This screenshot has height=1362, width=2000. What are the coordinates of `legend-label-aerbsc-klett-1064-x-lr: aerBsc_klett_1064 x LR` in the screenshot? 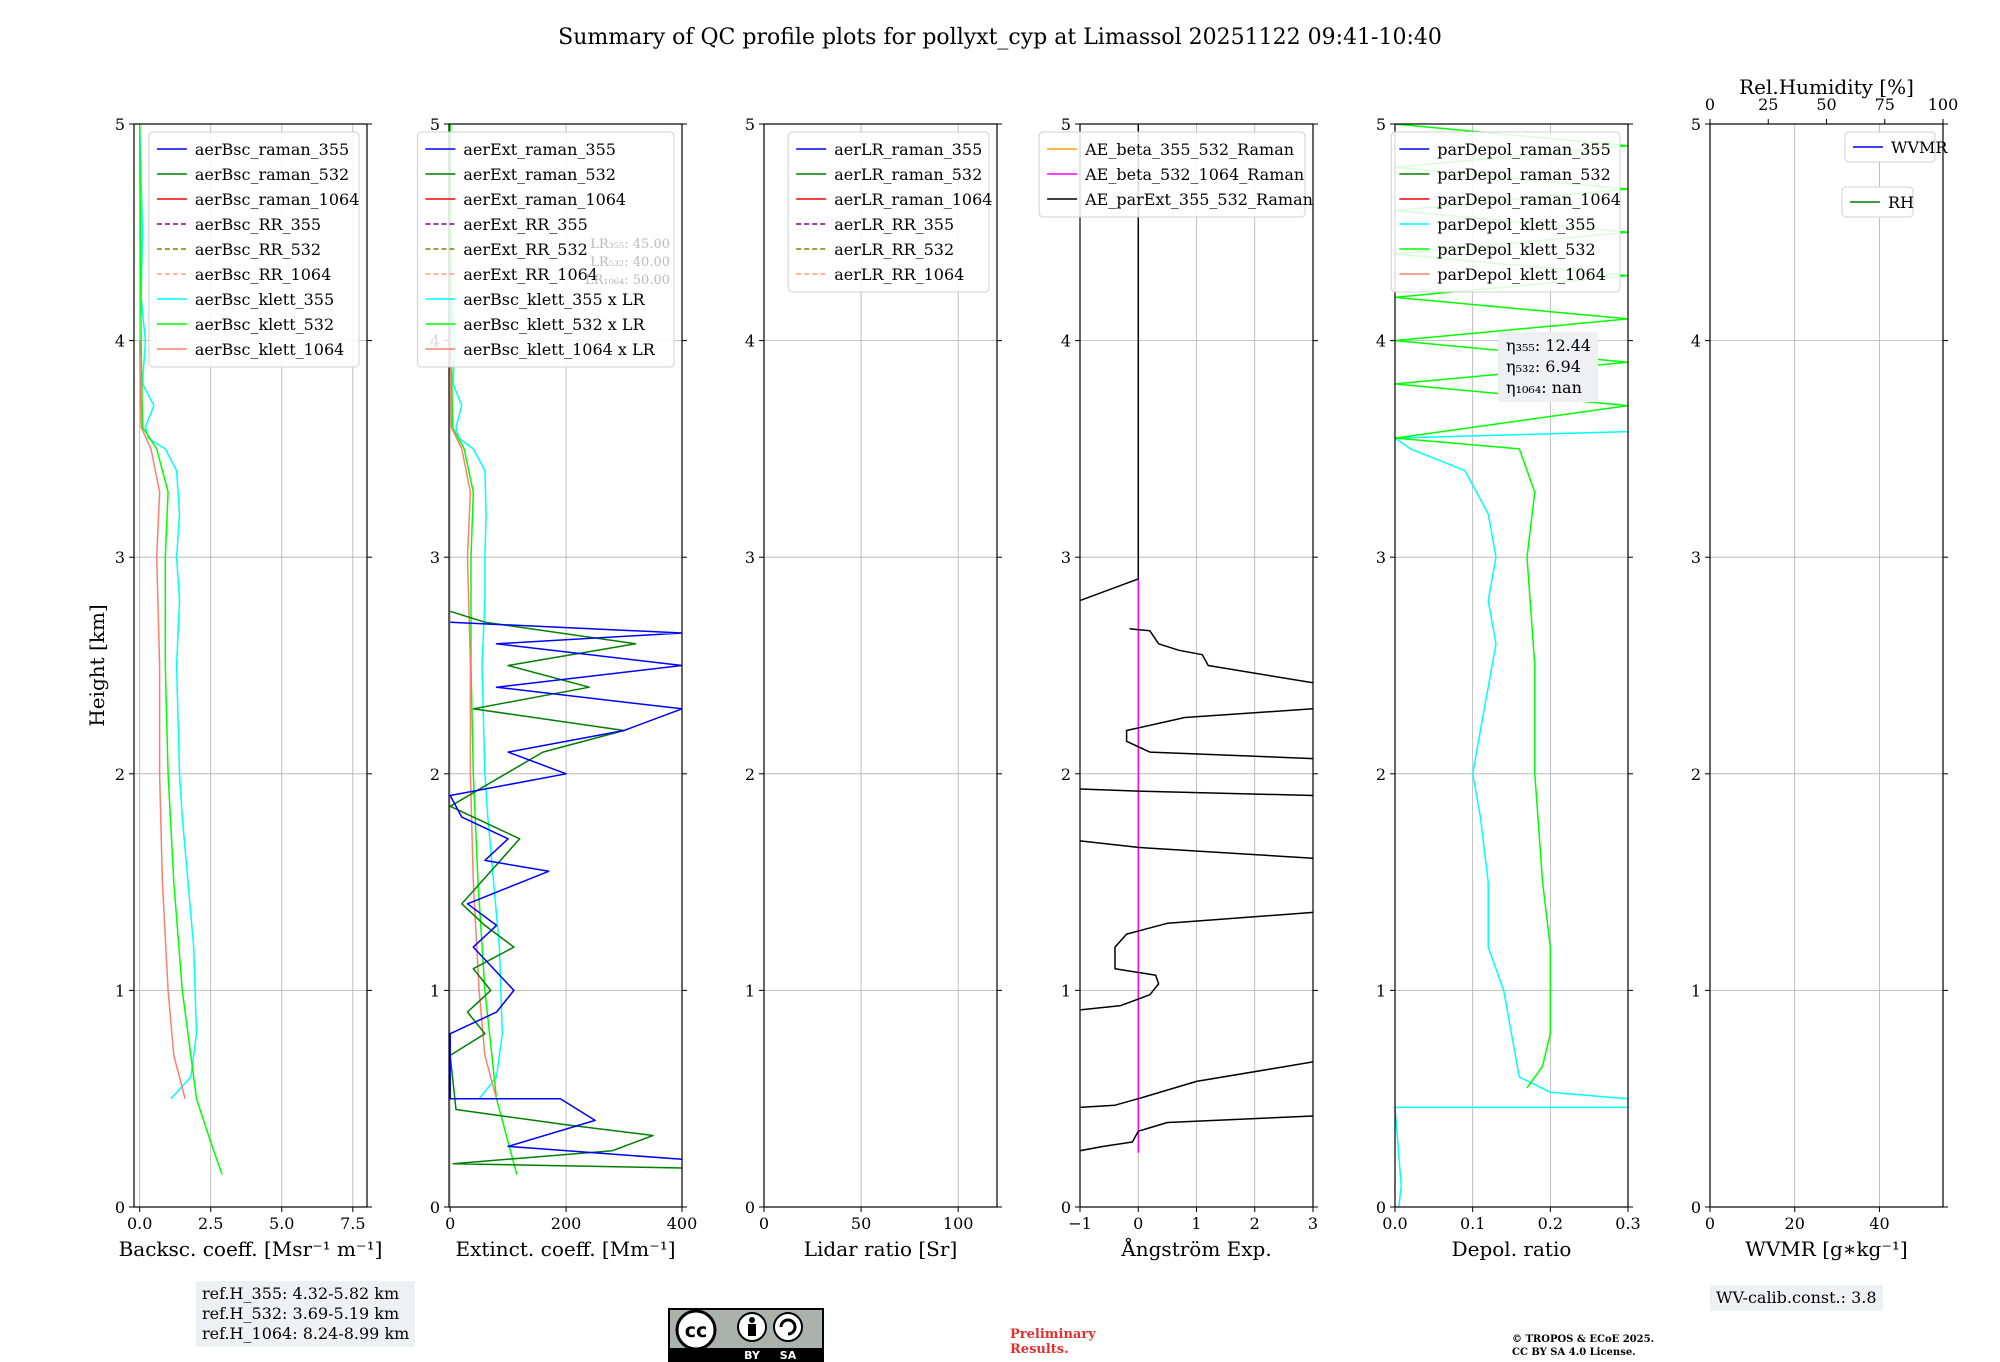 It's located at (559, 349).